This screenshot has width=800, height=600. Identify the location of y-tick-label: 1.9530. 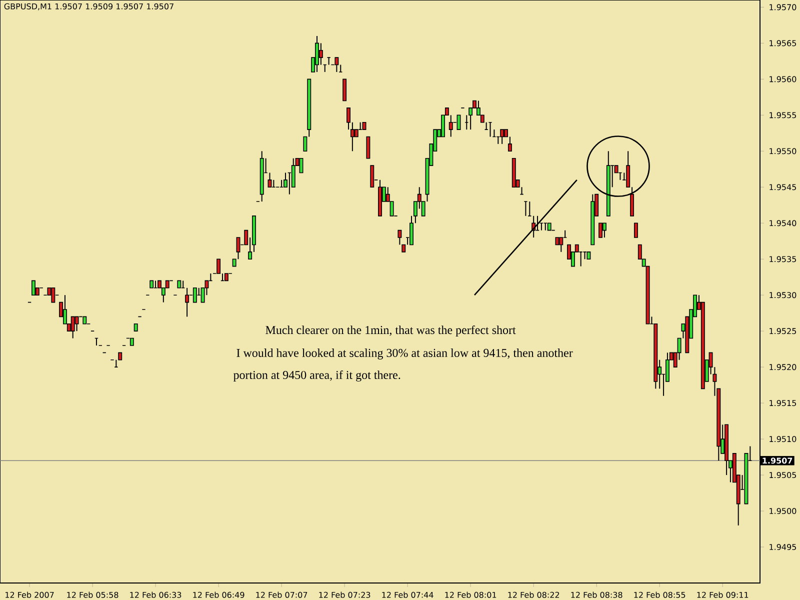
(783, 295).